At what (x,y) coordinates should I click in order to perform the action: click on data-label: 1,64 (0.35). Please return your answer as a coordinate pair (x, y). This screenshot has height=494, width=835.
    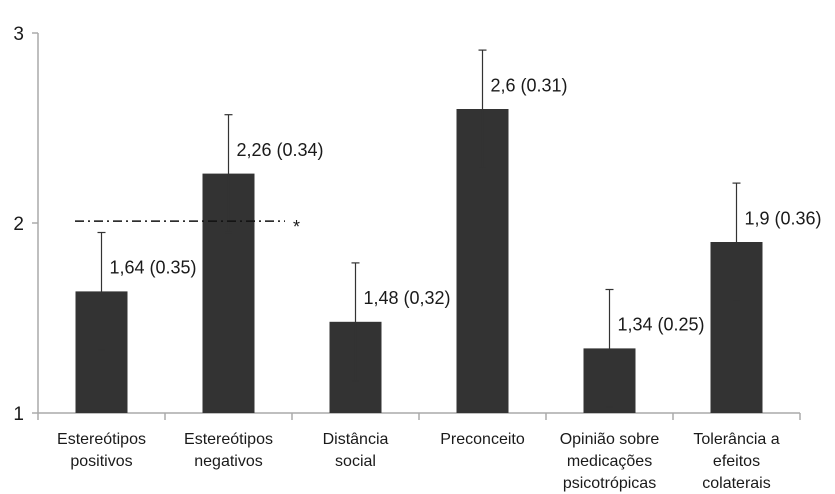
    Looking at the image, I should click on (153, 268).